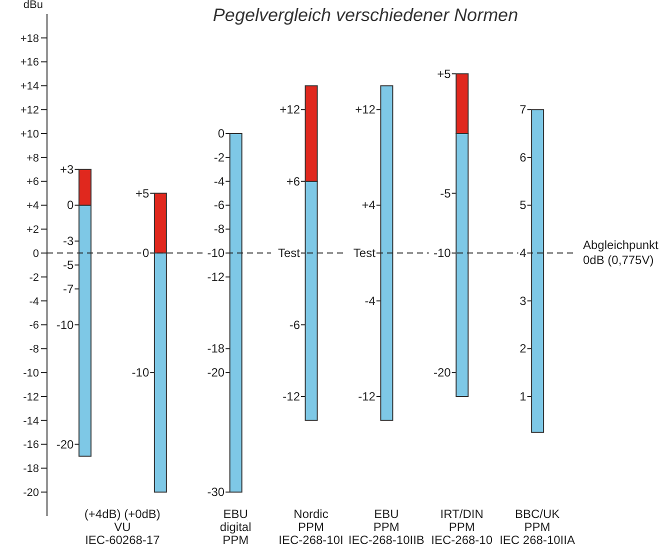 This screenshot has width=671, height=546. Describe the element at coordinates (365, 15) in the screenshot. I see `chart-title: Pegelvergleich verschiedener Normen` at that location.